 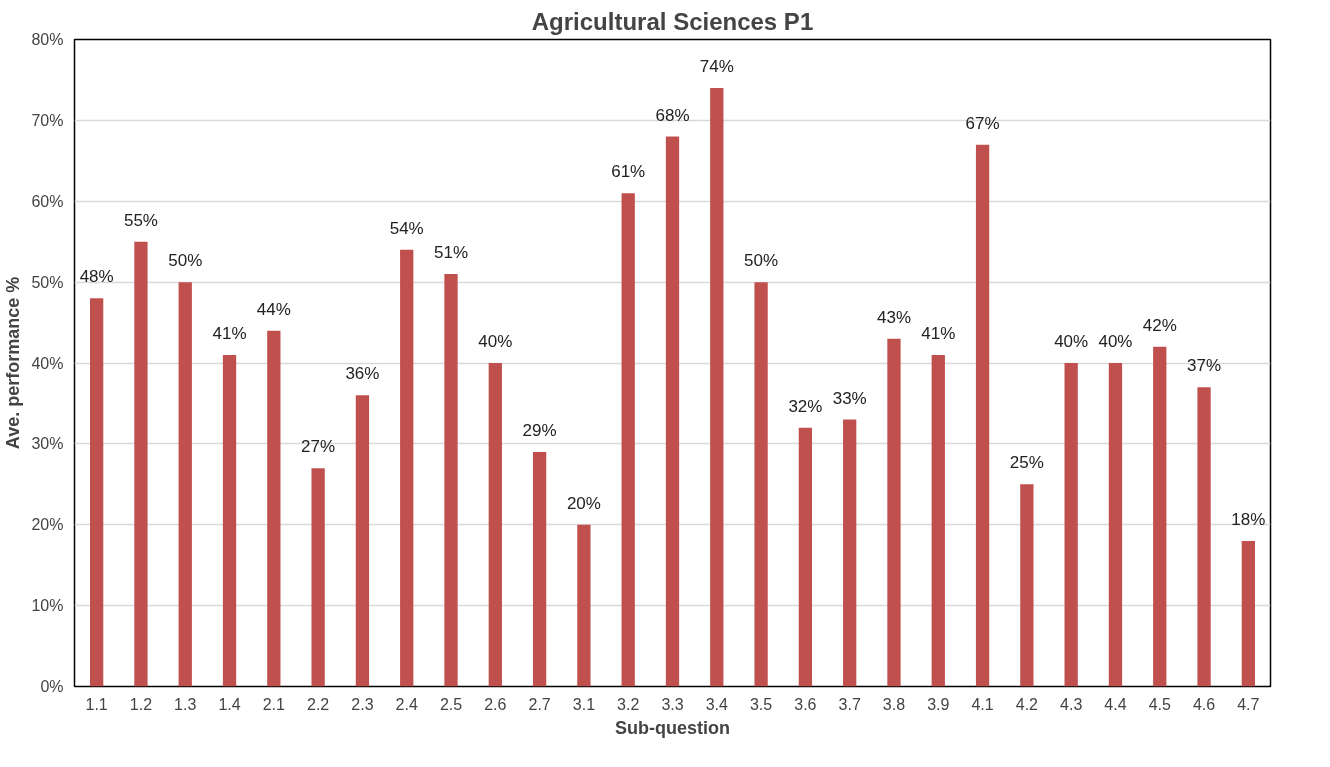 I want to click on x-tick-label: 3.2, so click(x=628, y=704).